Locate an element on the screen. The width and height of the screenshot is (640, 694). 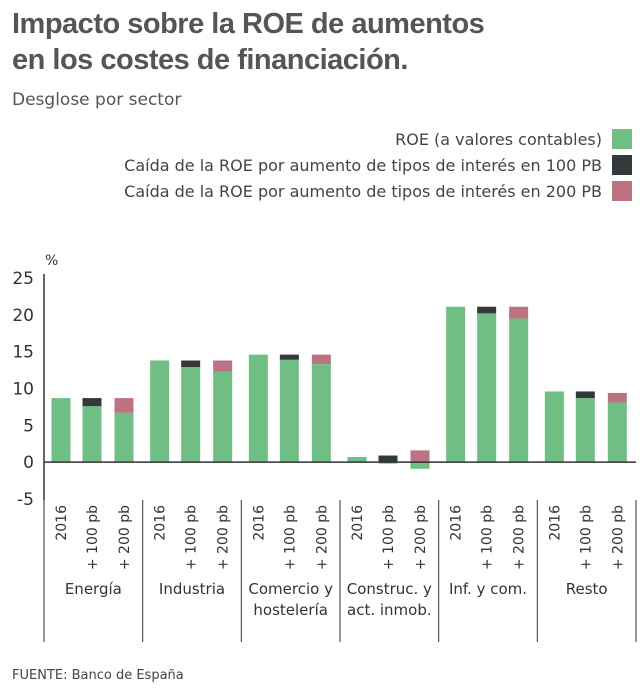
group-label: Comercio y is located at coordinates (290, 589).